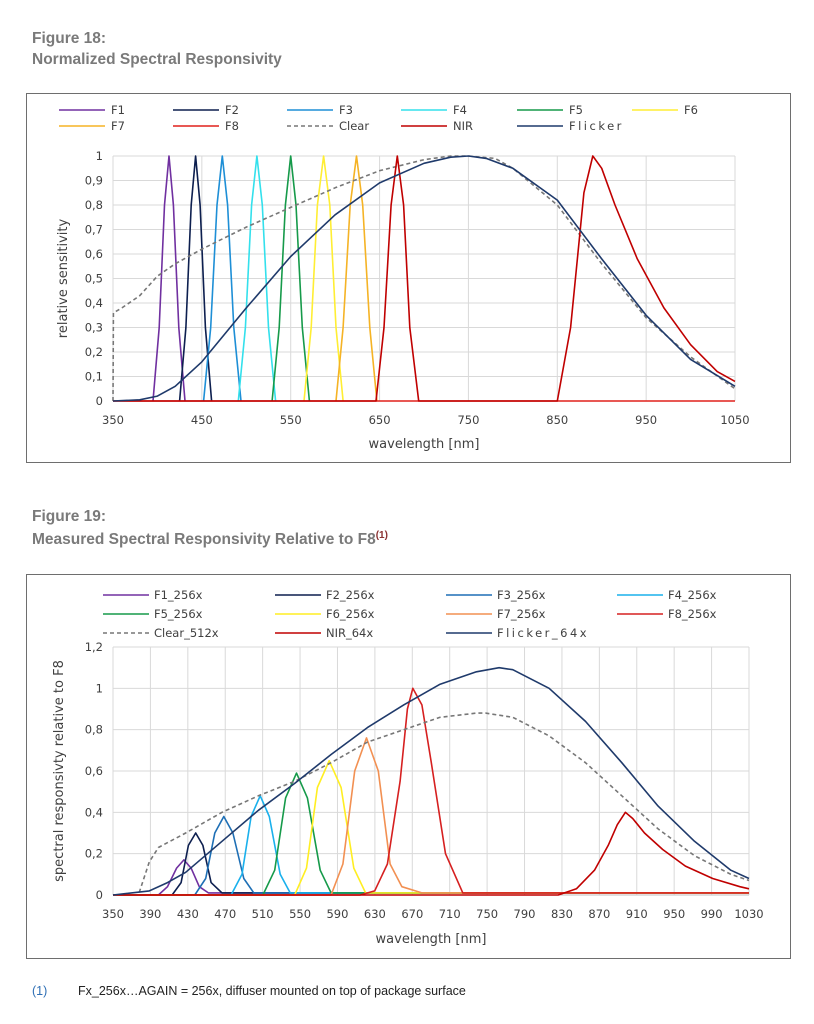 The image size is (814, 1024). What do you see at coordinates (40, 991) in the screenshot?
I see `footnote-ref: (1)` at bounding box center [40, 991].